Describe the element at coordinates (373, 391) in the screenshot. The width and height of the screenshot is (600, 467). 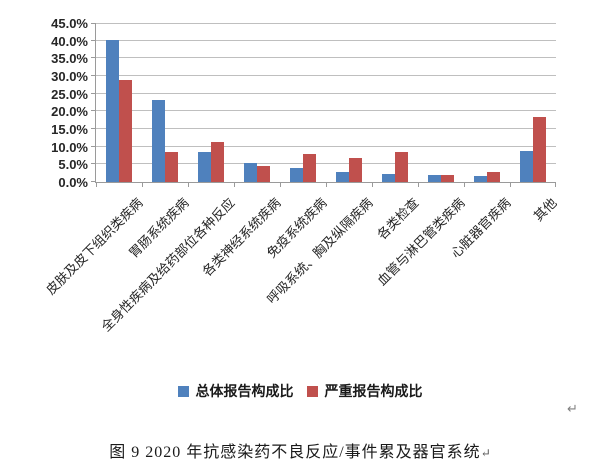
I see `legend-label: 严重报告构成比` at that location.